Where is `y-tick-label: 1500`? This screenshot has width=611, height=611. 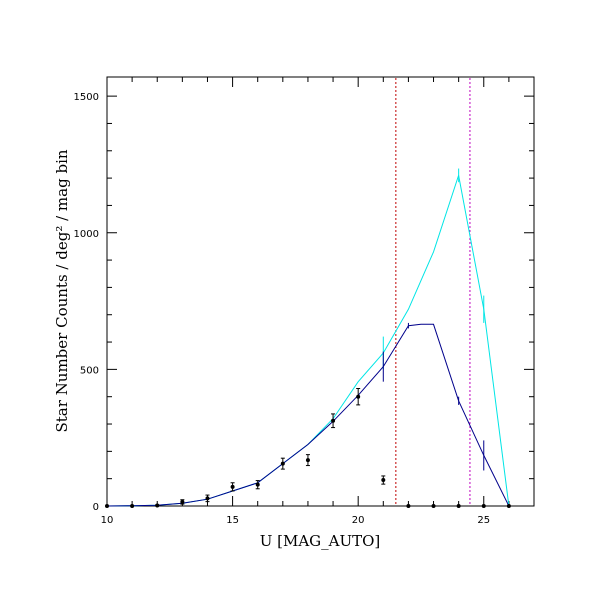 y-tick-label: 1500 is located at coordinates (86, 97).